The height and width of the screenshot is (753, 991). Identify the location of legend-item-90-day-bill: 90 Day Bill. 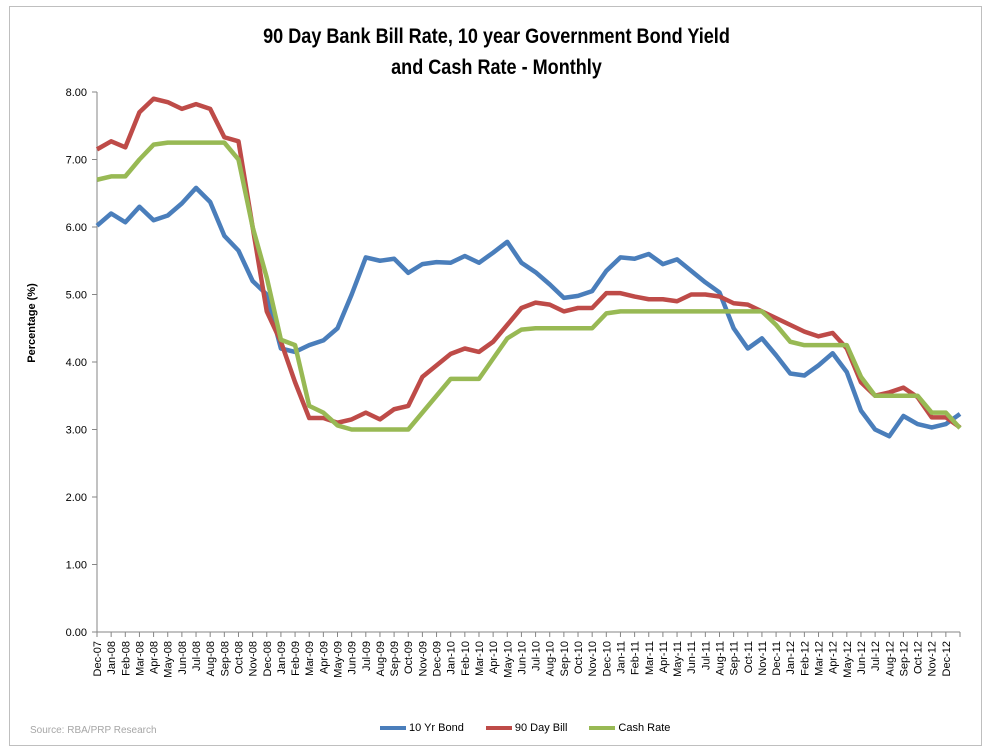
(526, 728).